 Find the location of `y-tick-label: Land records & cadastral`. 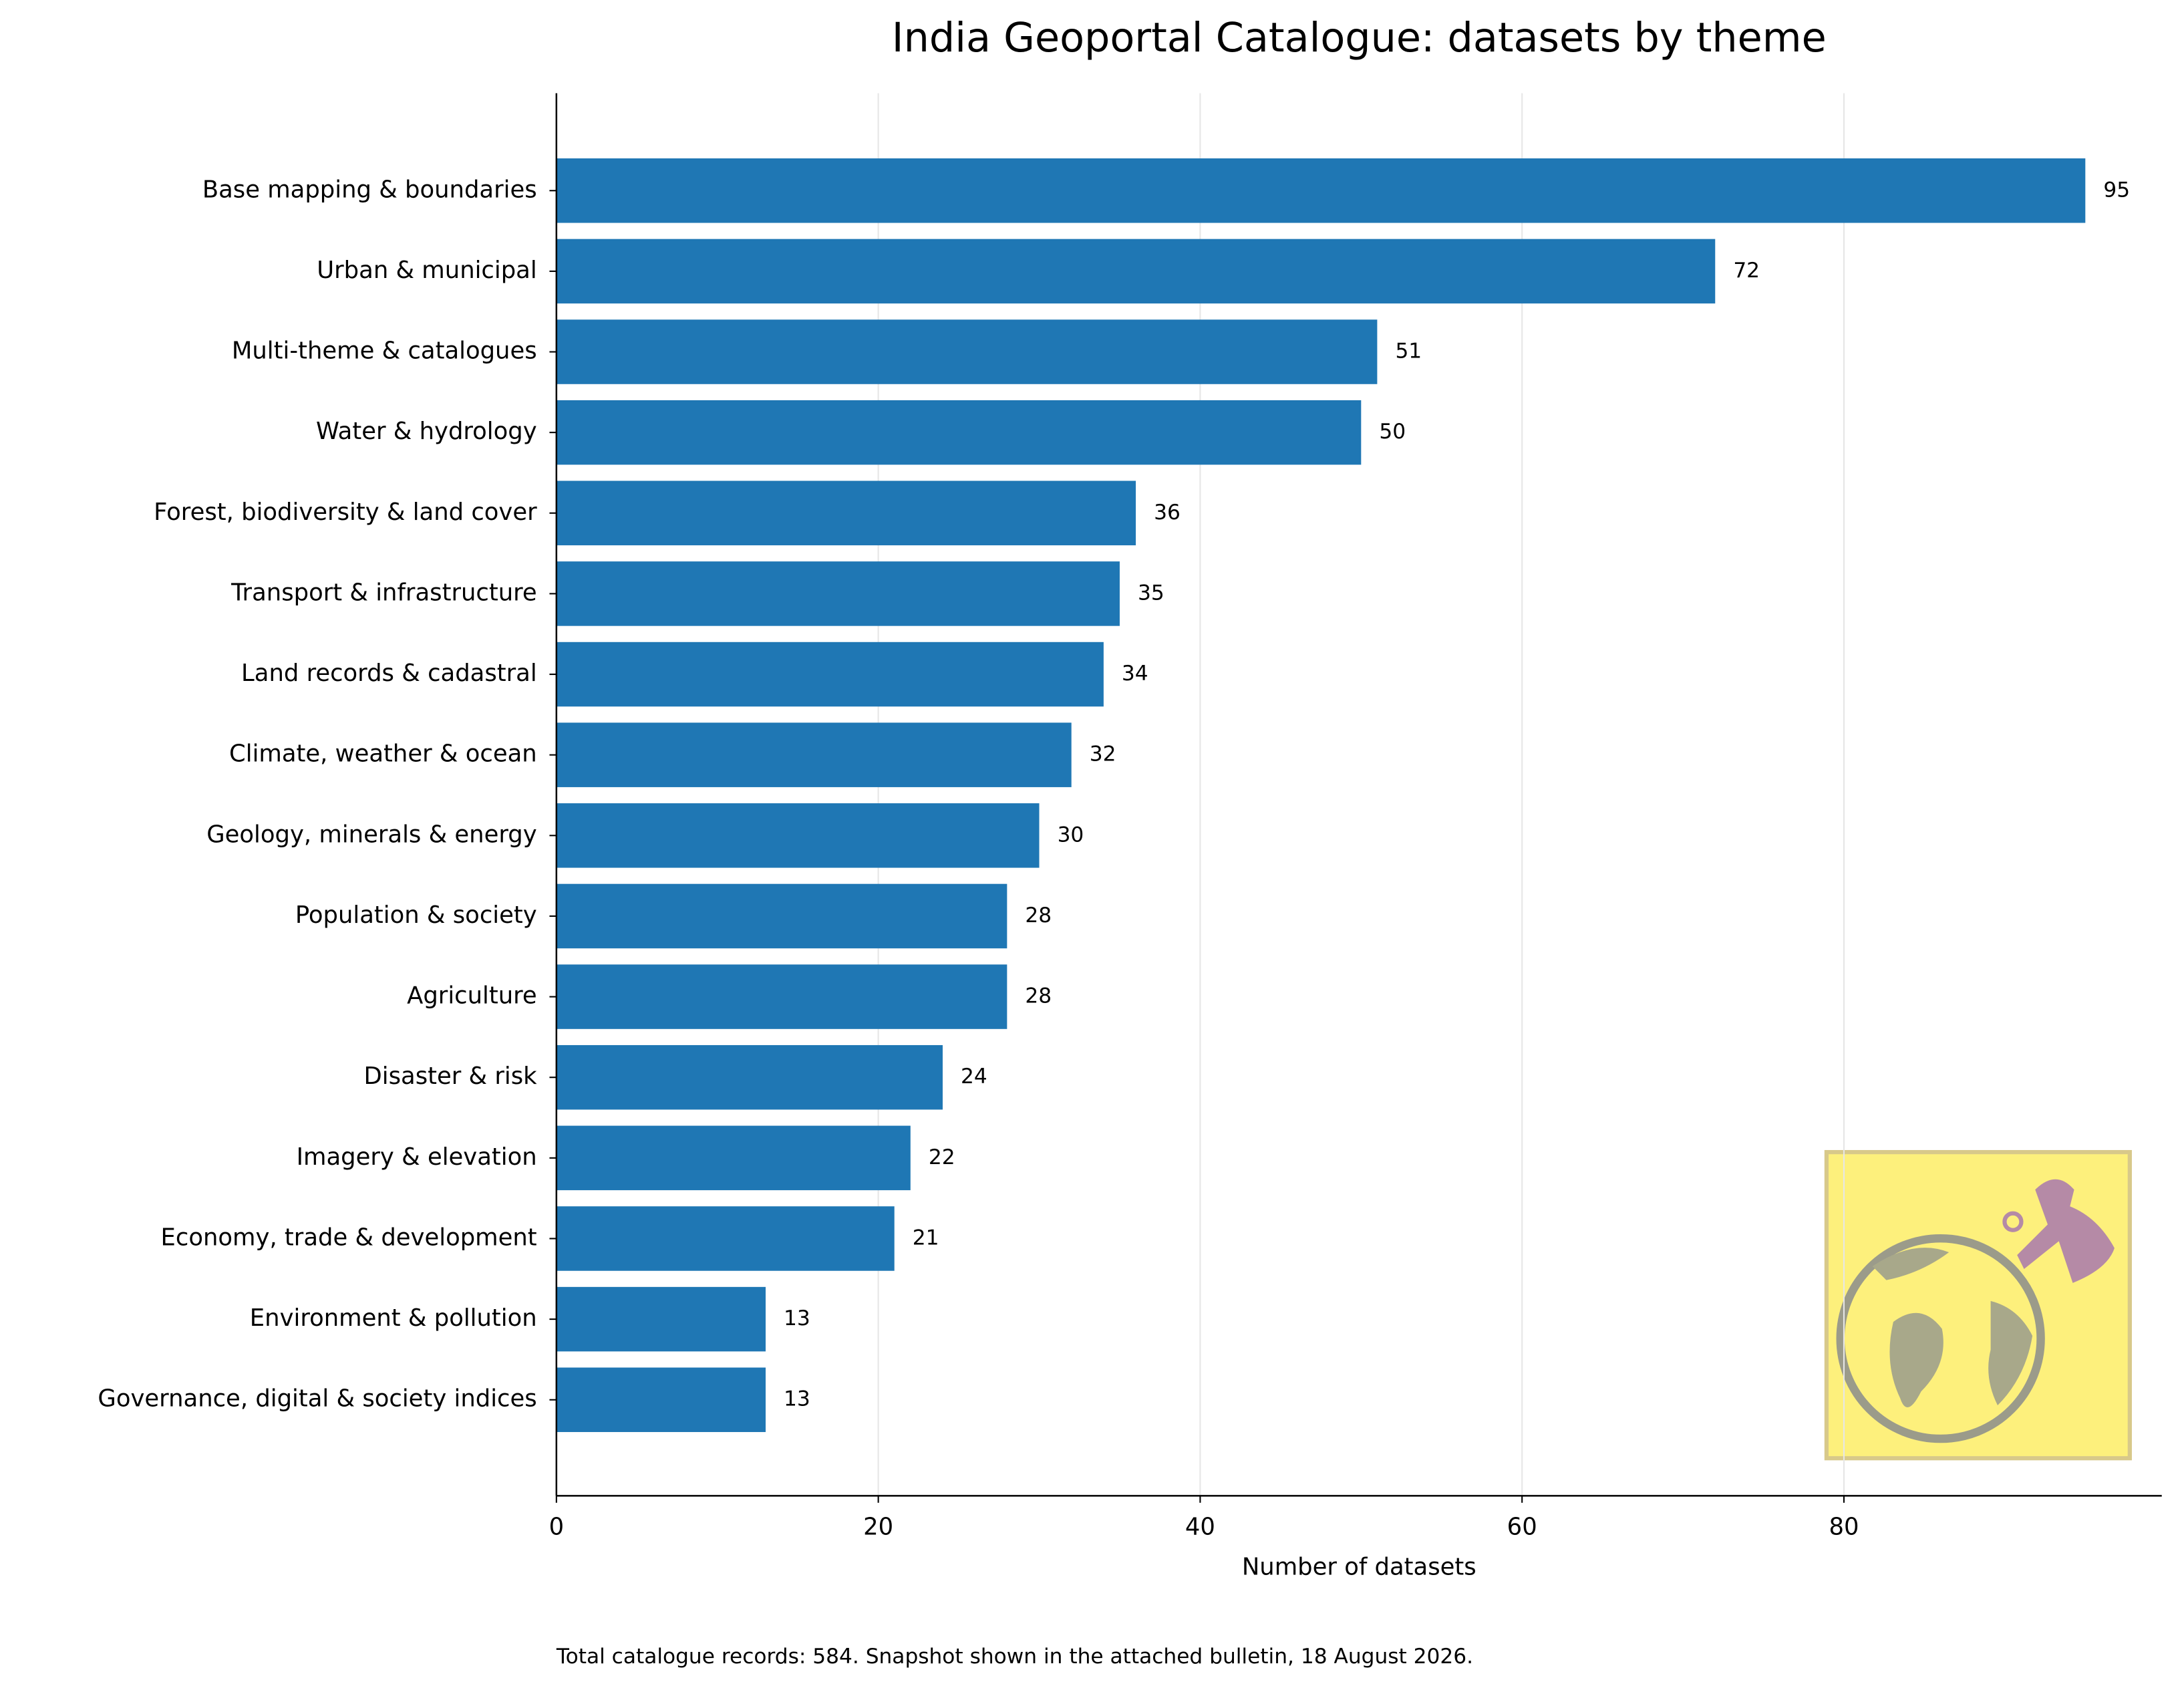

y-tick-label: Land records & cadastral is located at coordinates (389, 673).